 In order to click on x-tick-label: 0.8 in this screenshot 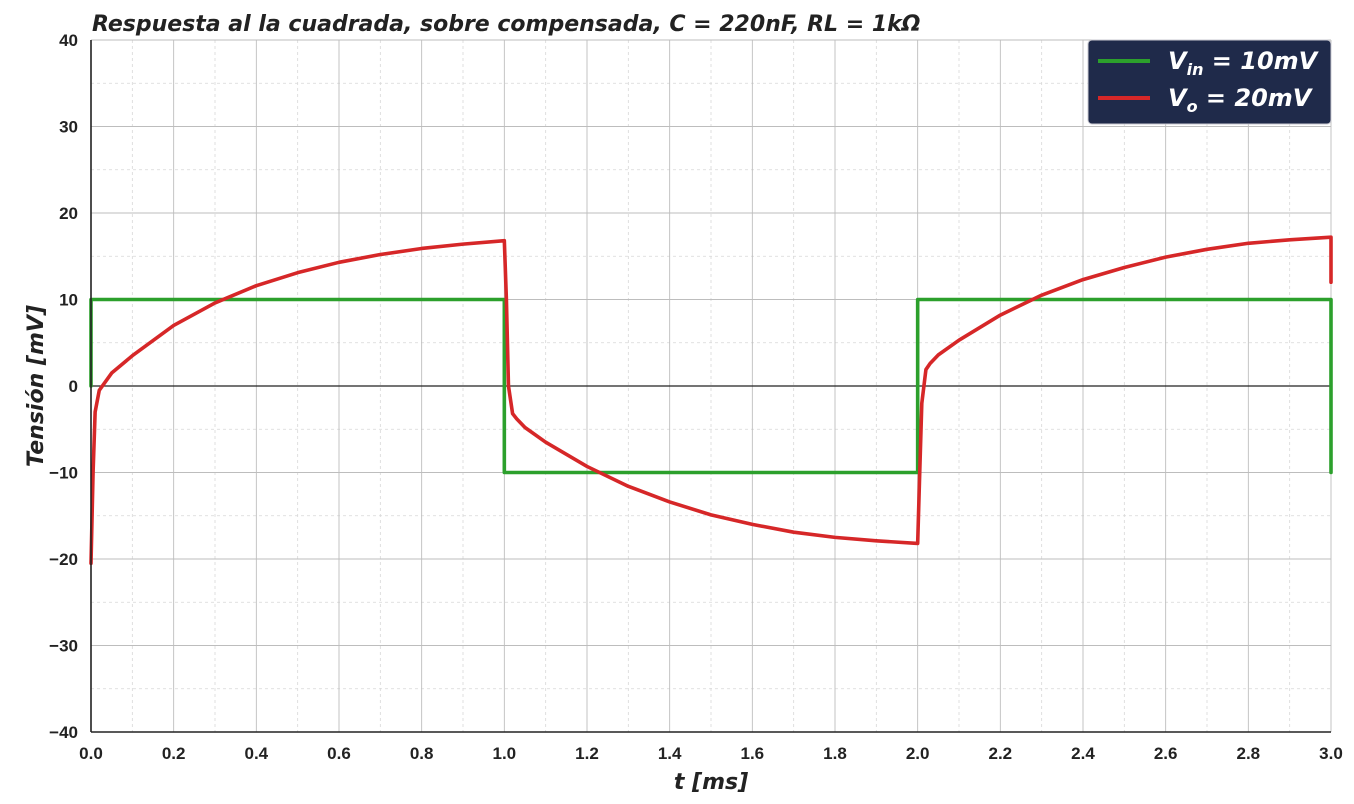, I will do `click(422, 753)`.